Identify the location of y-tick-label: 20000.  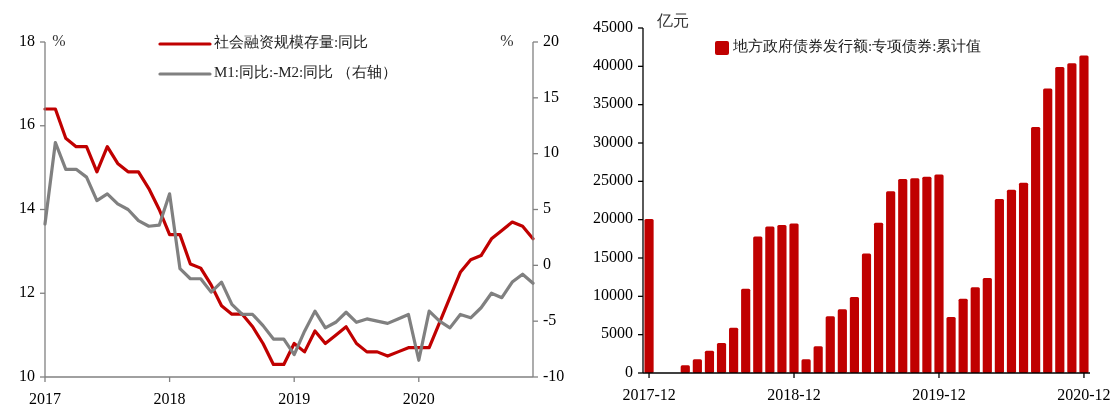
(613, 218).